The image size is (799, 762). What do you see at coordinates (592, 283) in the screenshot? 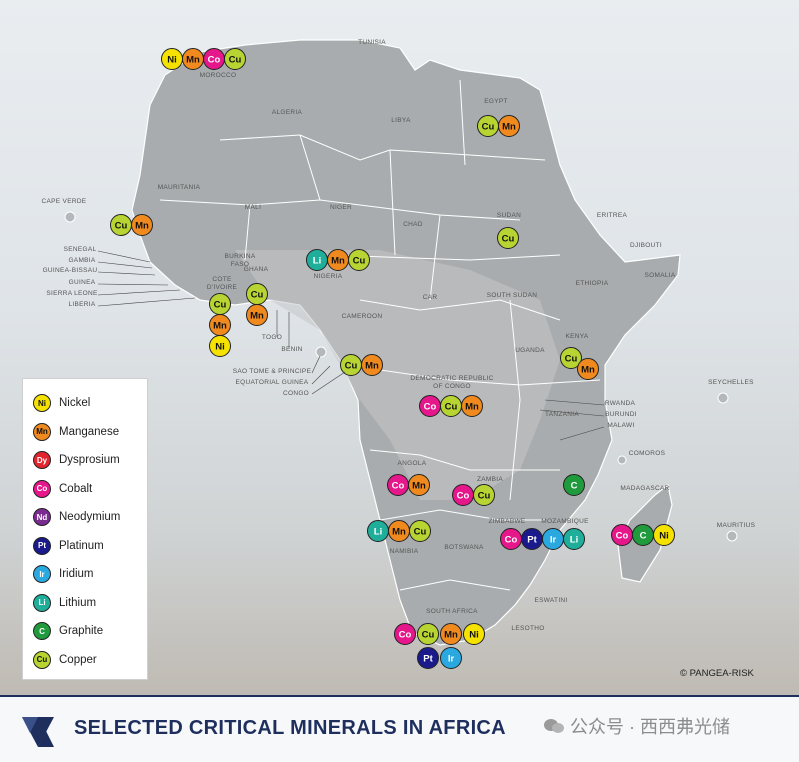
I see `country-label: ETHIOPIA` at bounding box center [592, 283].